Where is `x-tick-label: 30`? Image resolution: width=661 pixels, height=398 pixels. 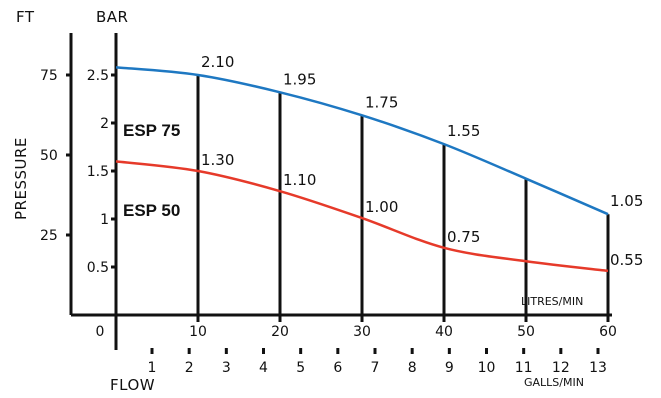 x-tick-label: 30 is located at coordinates (362, 332).